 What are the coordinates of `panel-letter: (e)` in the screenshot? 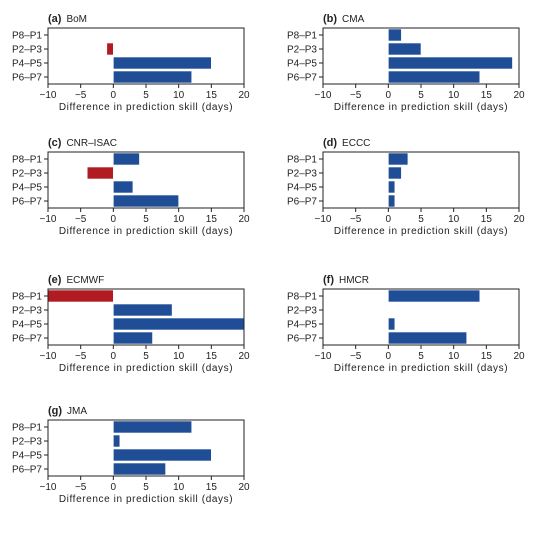 It's located at (55, 280).